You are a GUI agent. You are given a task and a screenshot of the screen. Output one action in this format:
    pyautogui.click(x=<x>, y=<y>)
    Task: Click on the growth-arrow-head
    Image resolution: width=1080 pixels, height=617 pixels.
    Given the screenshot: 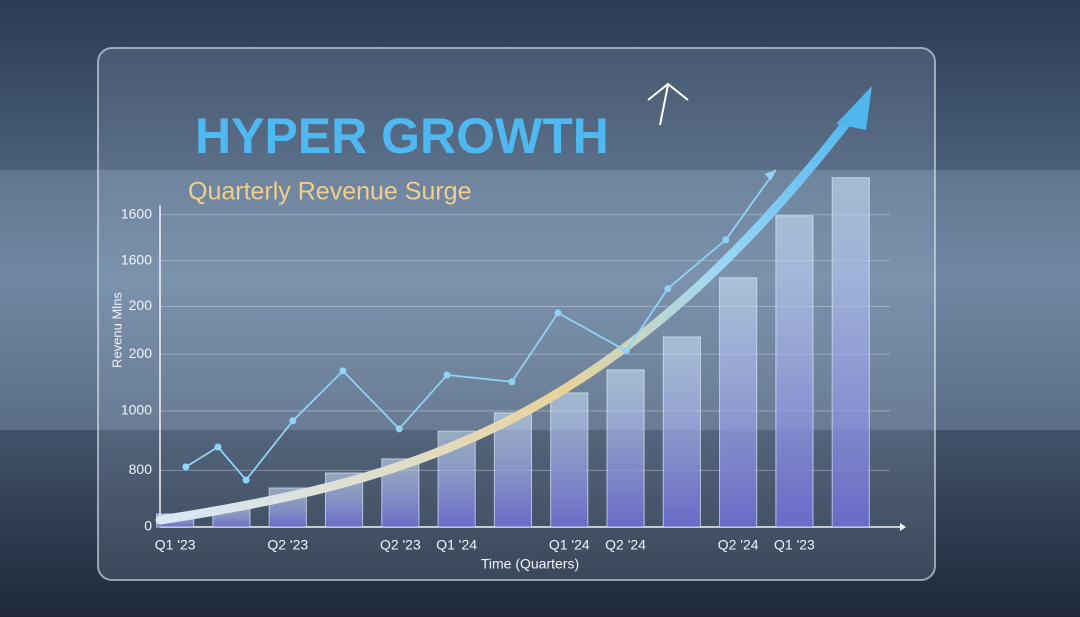 What is the action you would take?
    pyautogui.click(x=854, y=108)
    